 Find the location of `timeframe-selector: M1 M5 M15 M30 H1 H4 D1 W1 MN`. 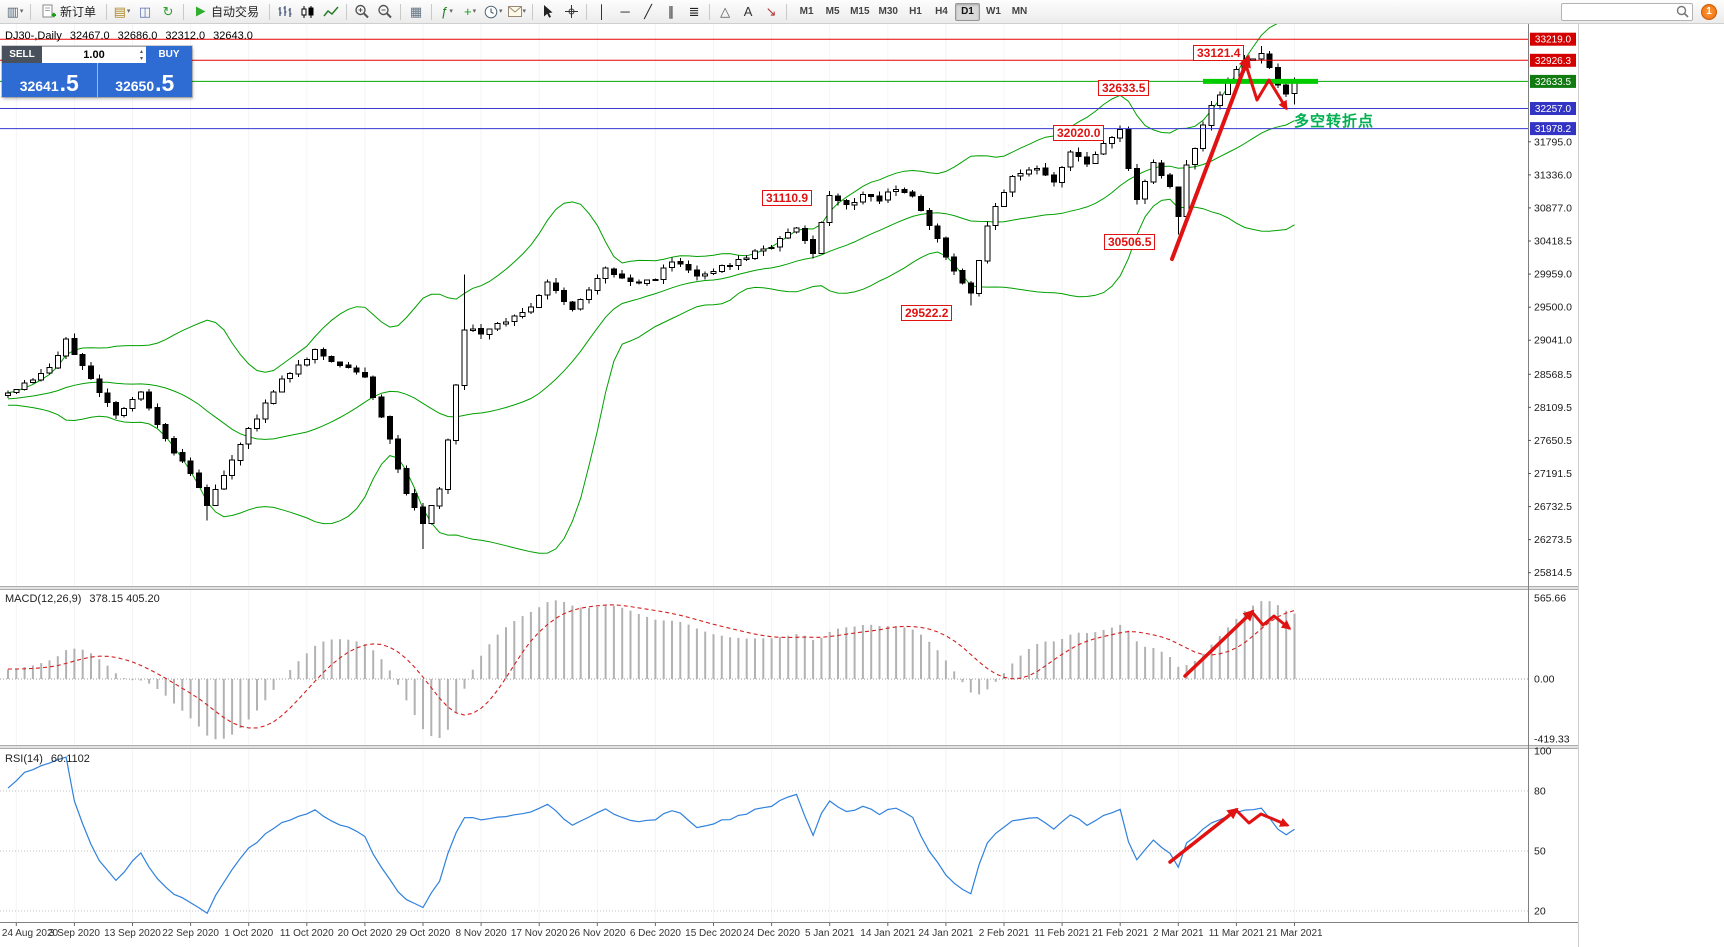

timeframe-selector: M1 M5 M15 M30 H1 H4 D1 W1 MN is located at coordinates (913, 11).